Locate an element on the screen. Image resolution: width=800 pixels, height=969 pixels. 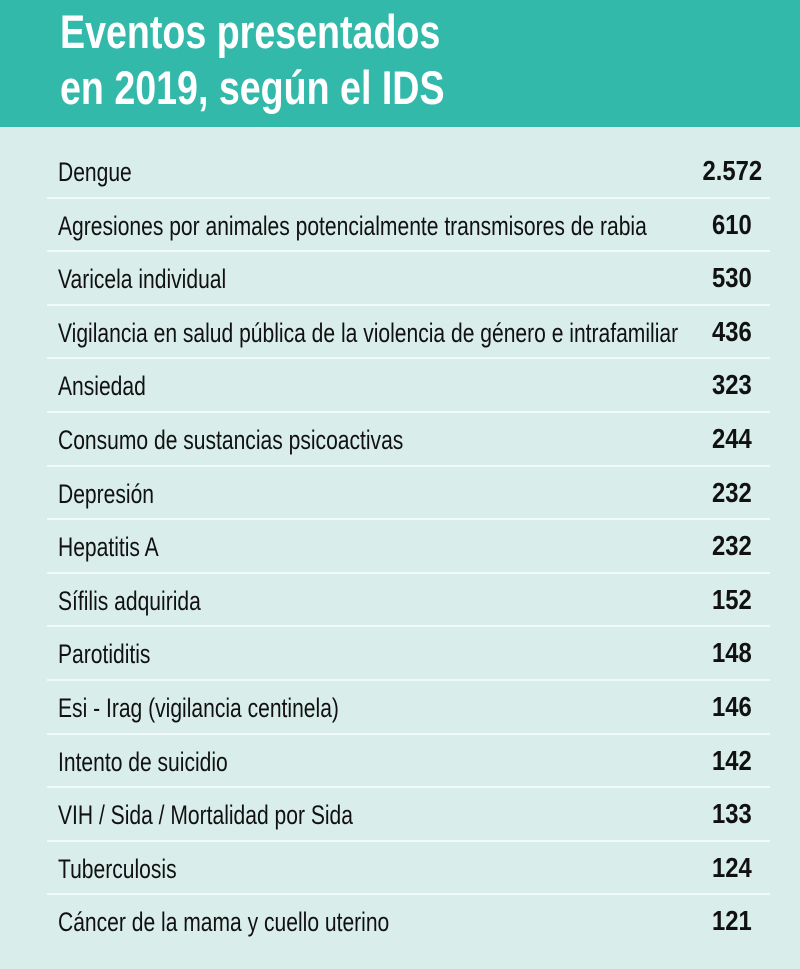
table-row: Ansiedad 323 is located at coordinates (408, 386).